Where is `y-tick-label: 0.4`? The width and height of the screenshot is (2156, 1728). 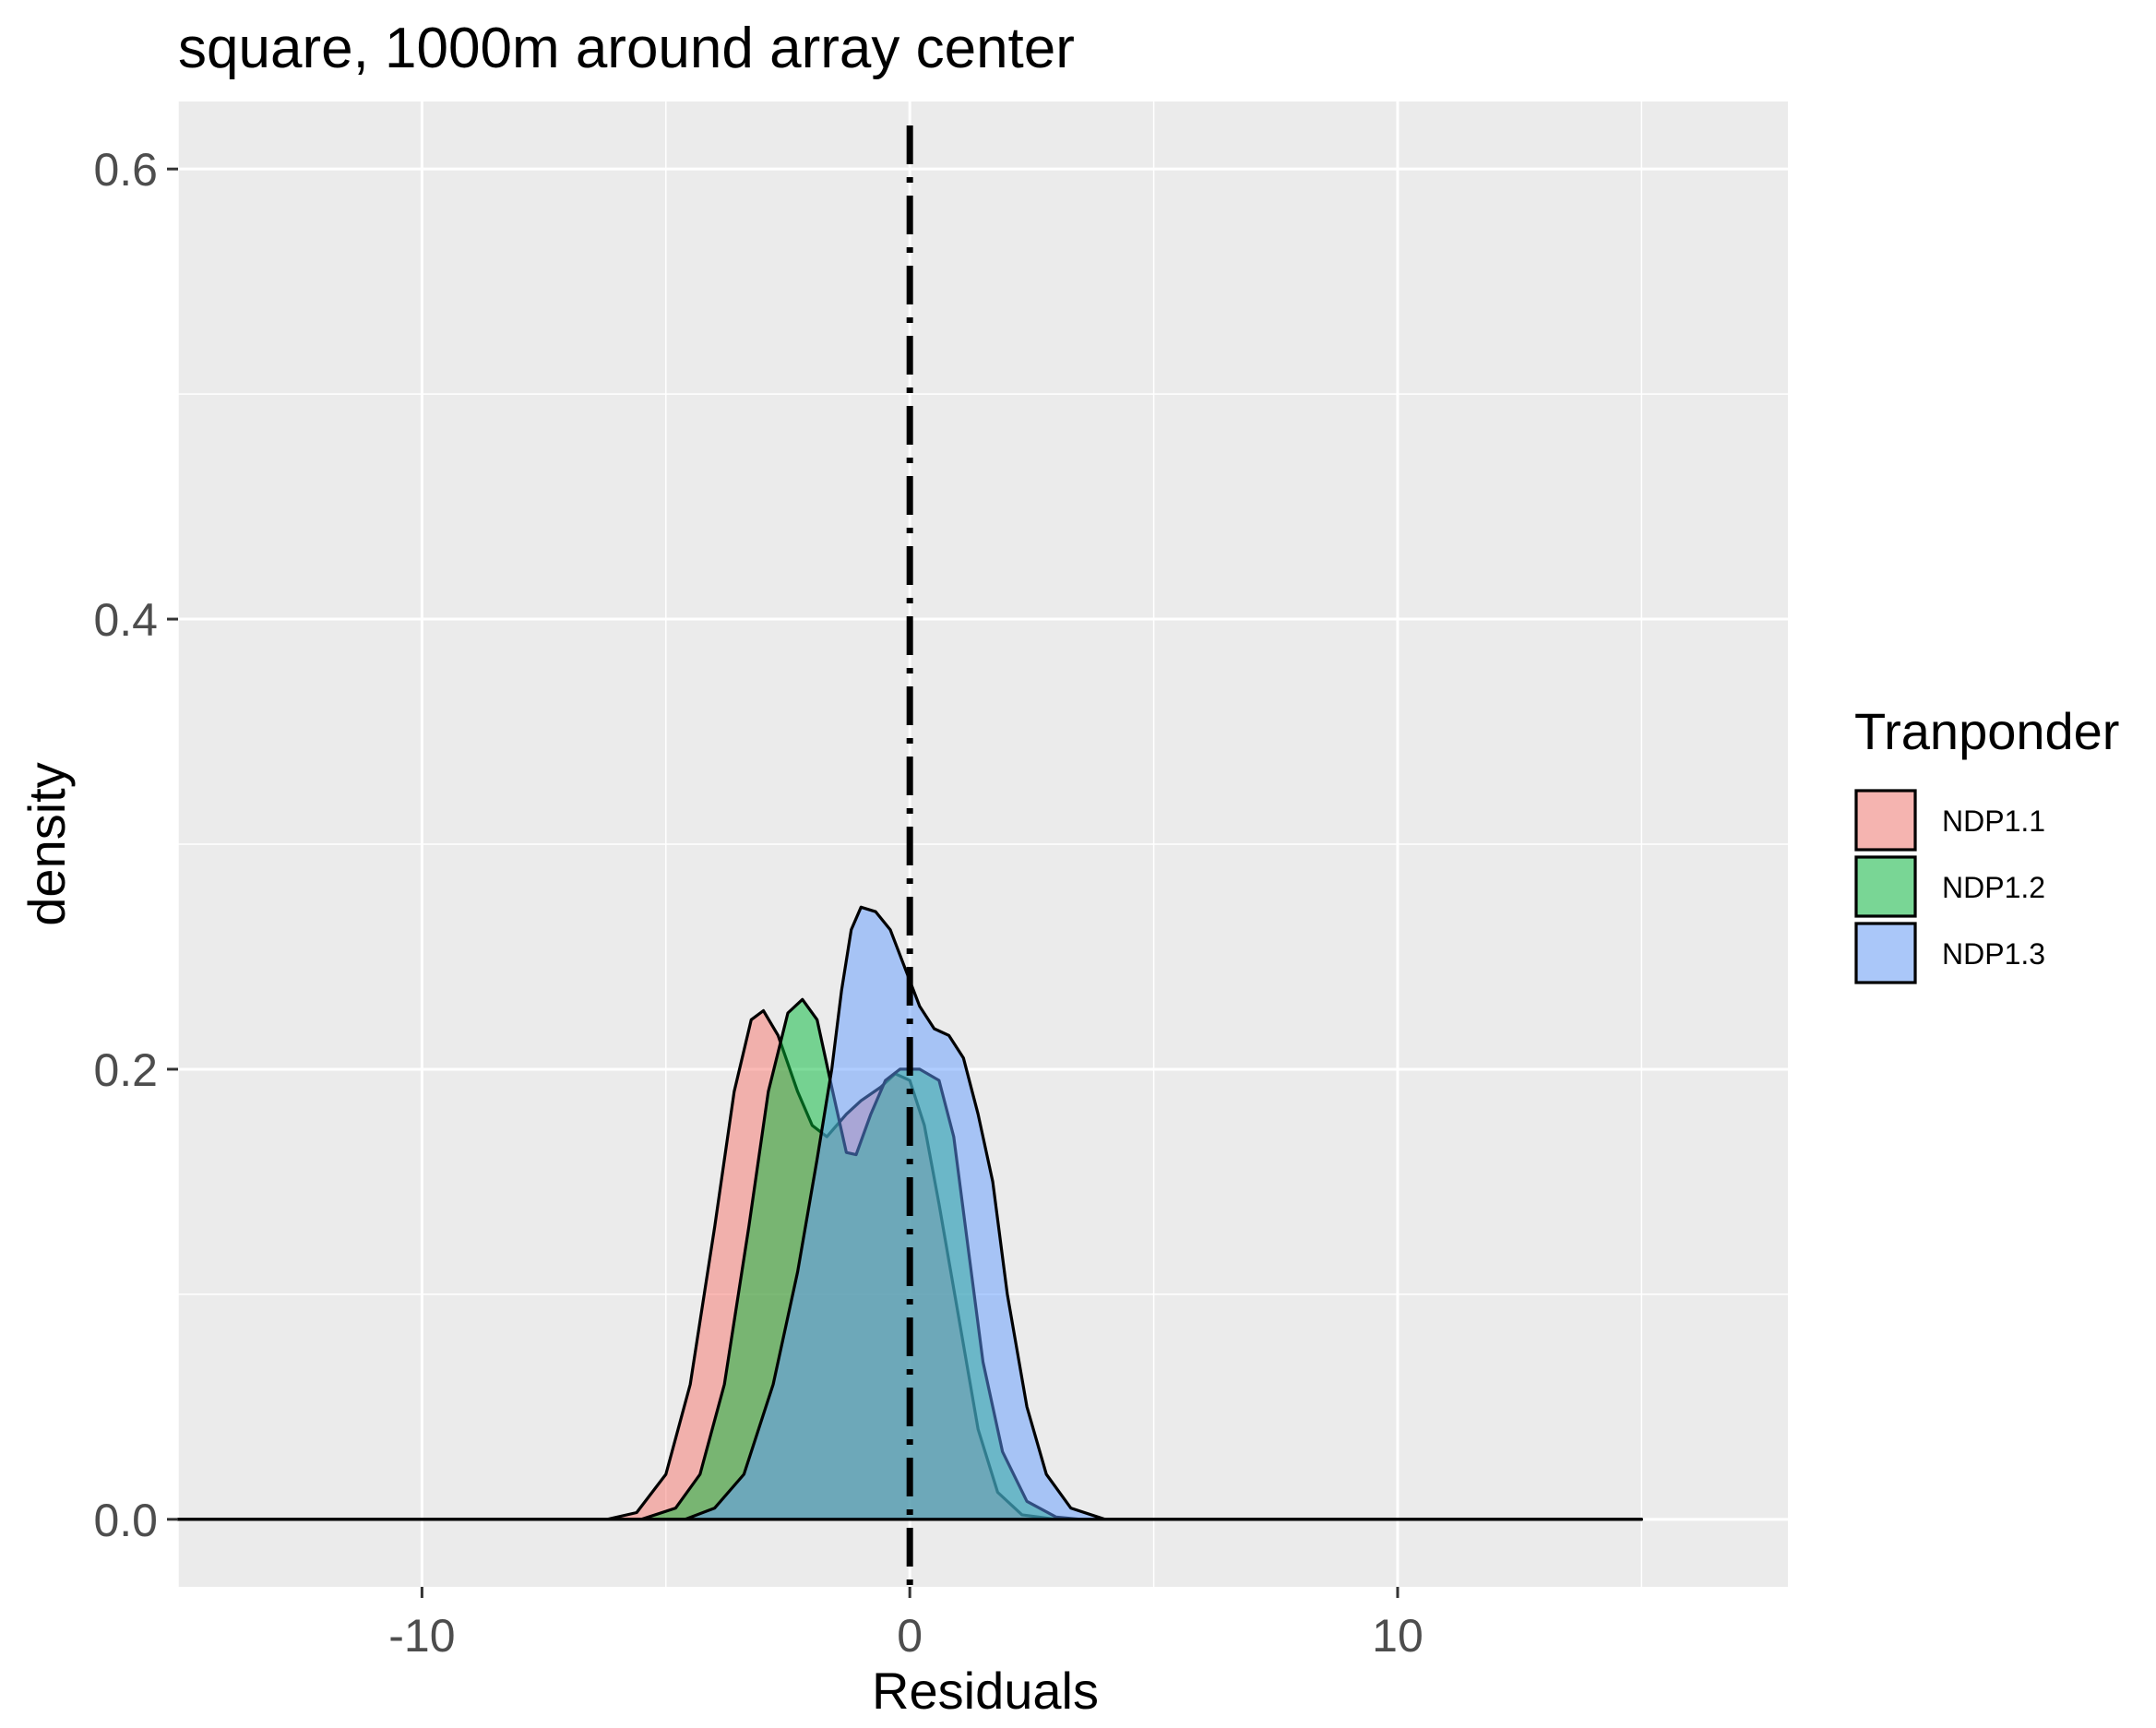 y-tick-label: 0.4 is located at coordinates (126, 620).